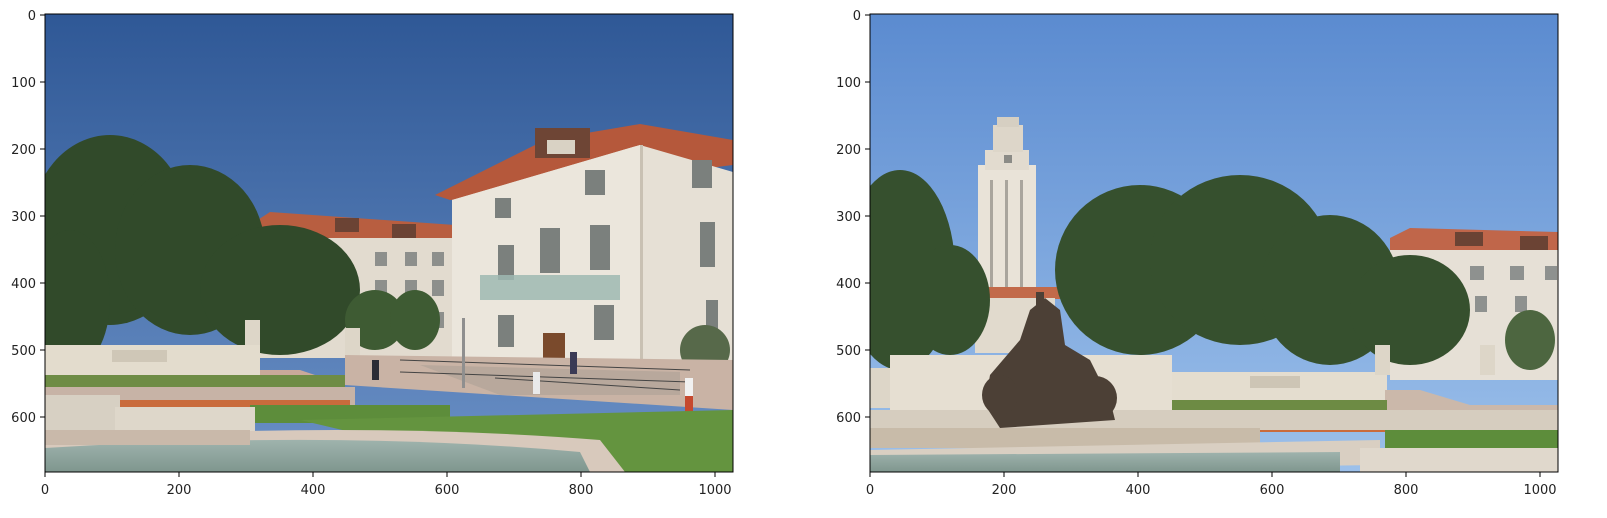  I want to click on right-y-tick-label: 400, so click(848, 284).